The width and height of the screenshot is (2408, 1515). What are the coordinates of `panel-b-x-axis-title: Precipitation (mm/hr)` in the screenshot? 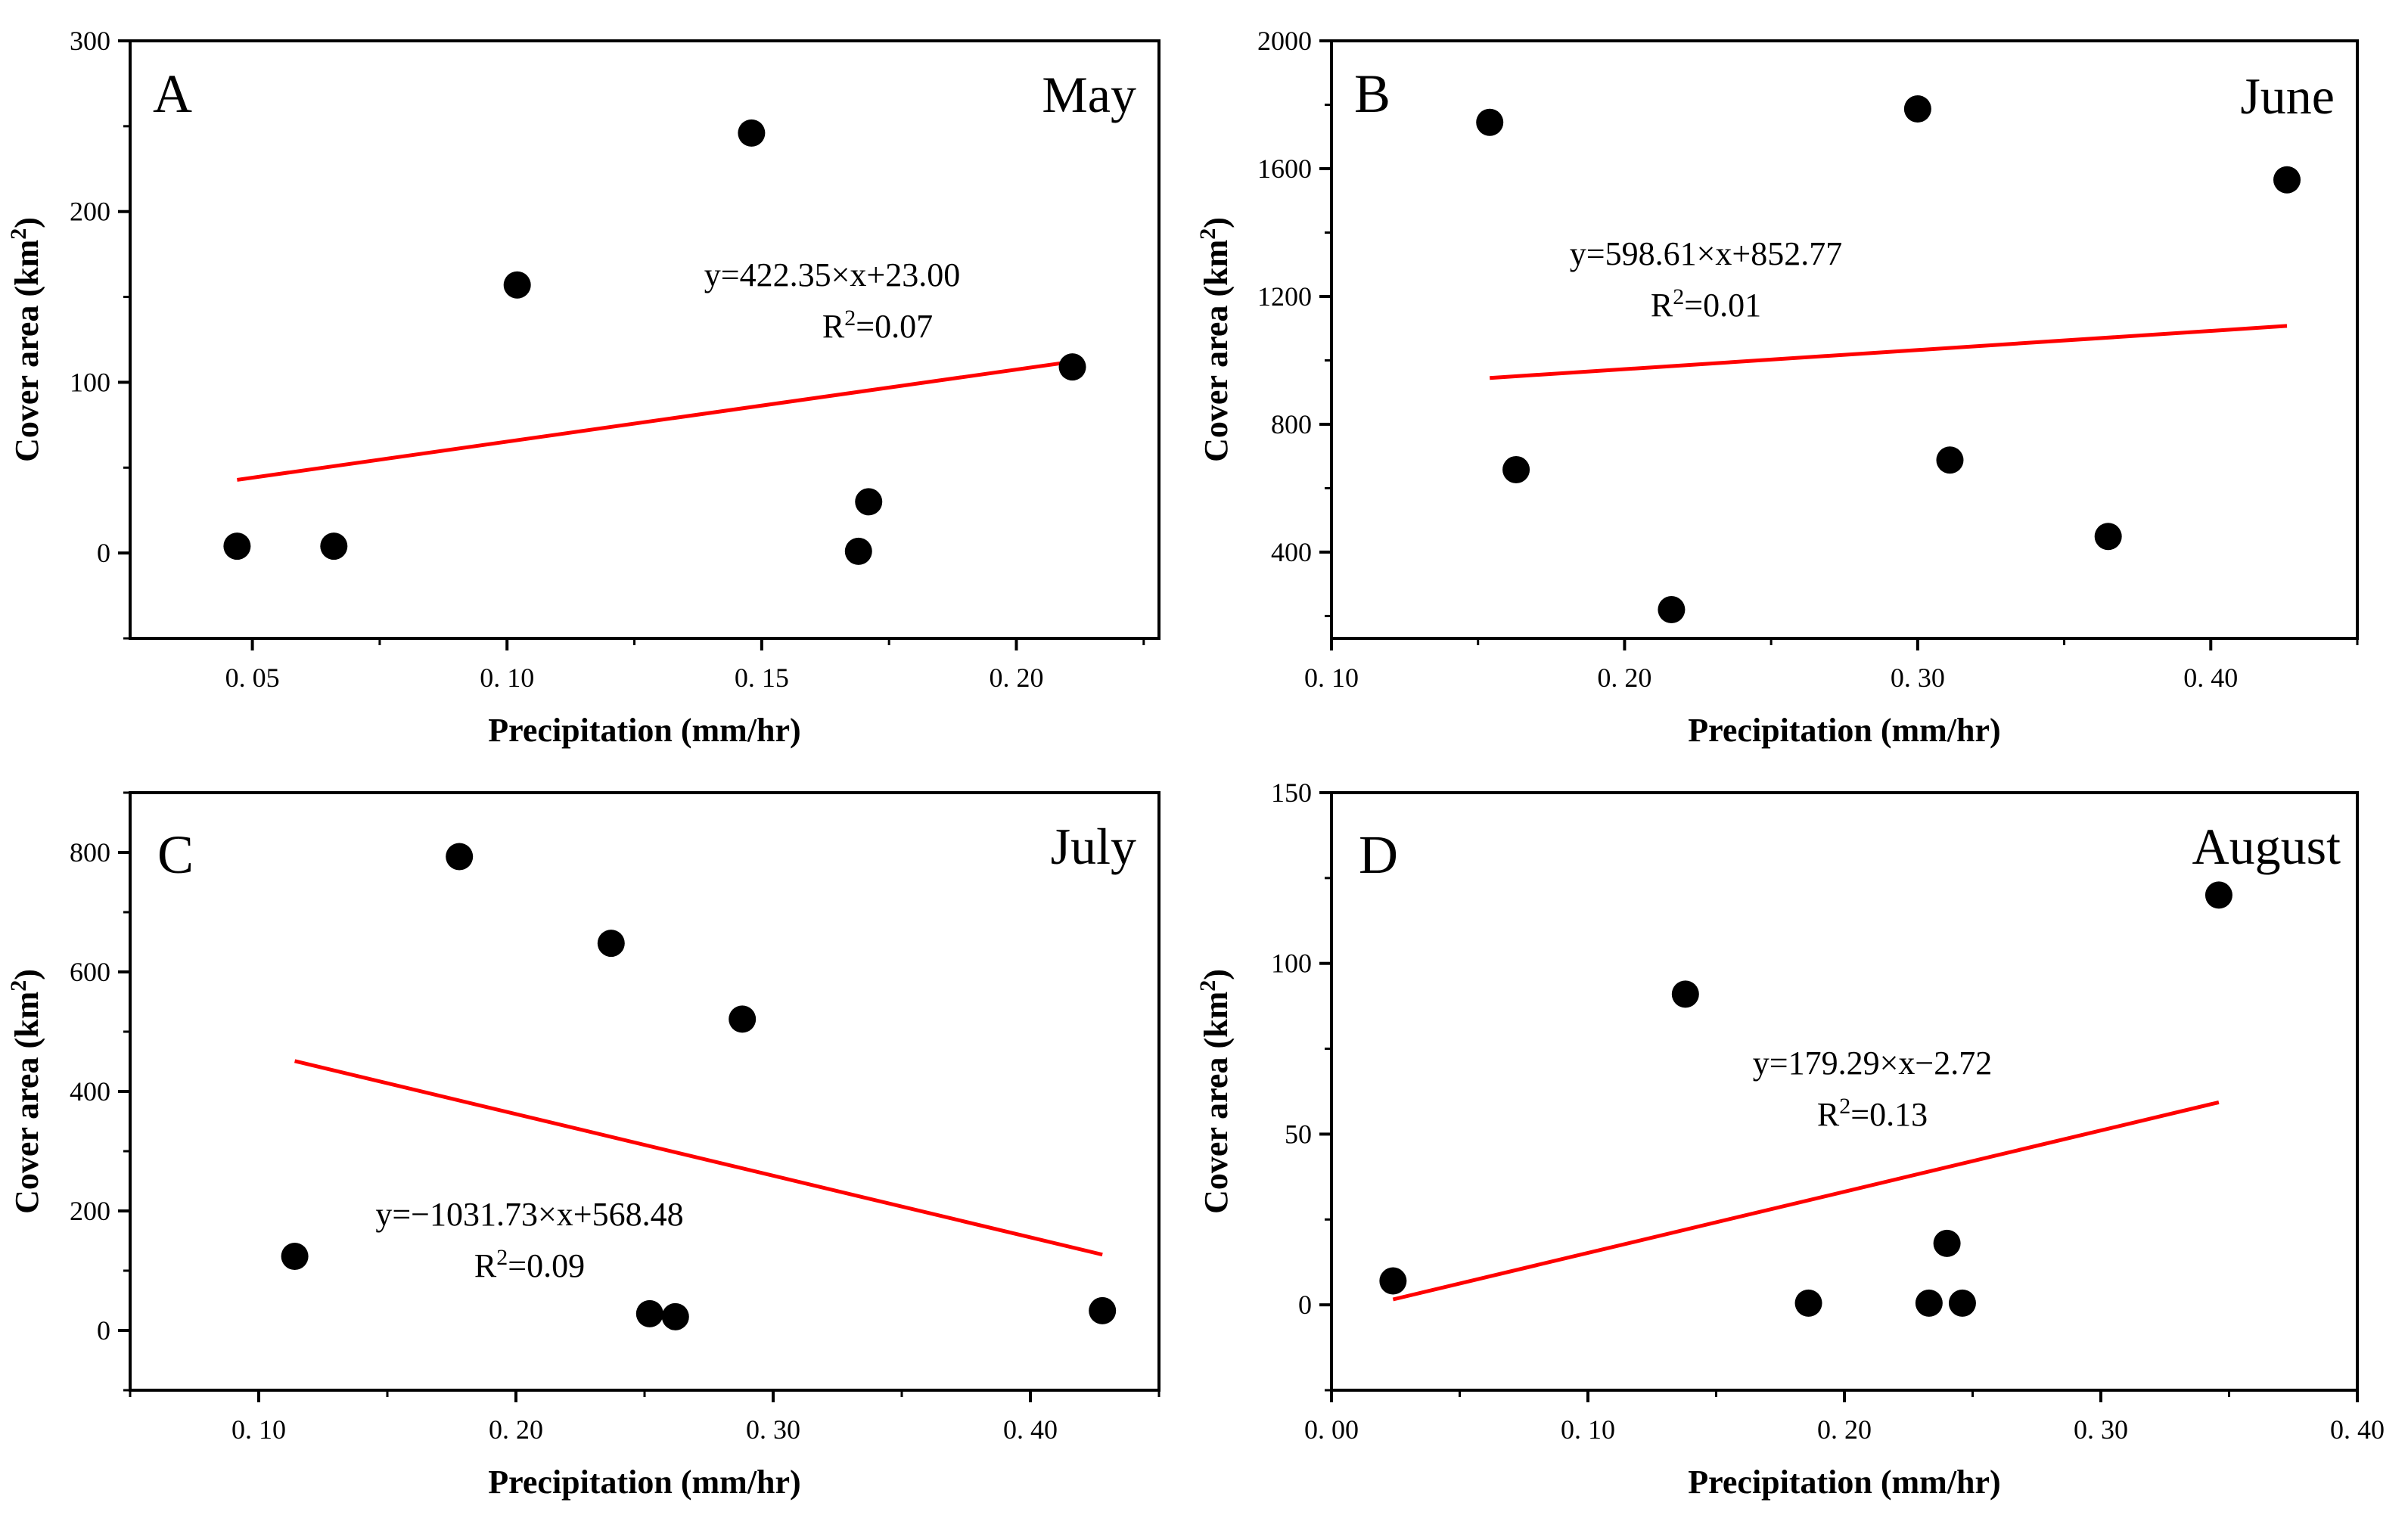 It's located at (1844, 730).